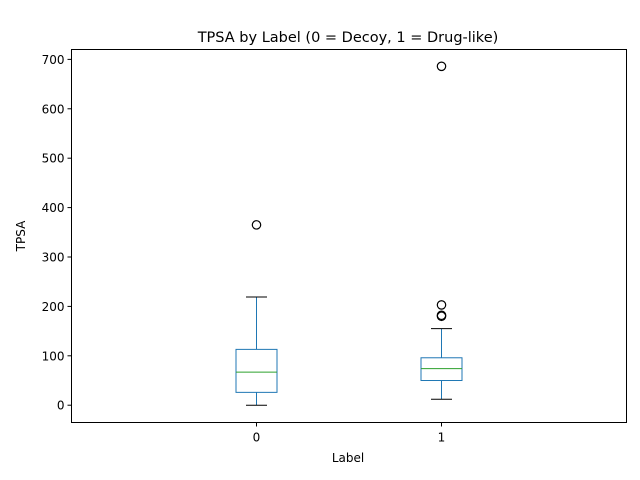 Image resolution: width=640 pixels, height=480 pixels. I want to click on y-tick-label: 200, so click(53, 307).